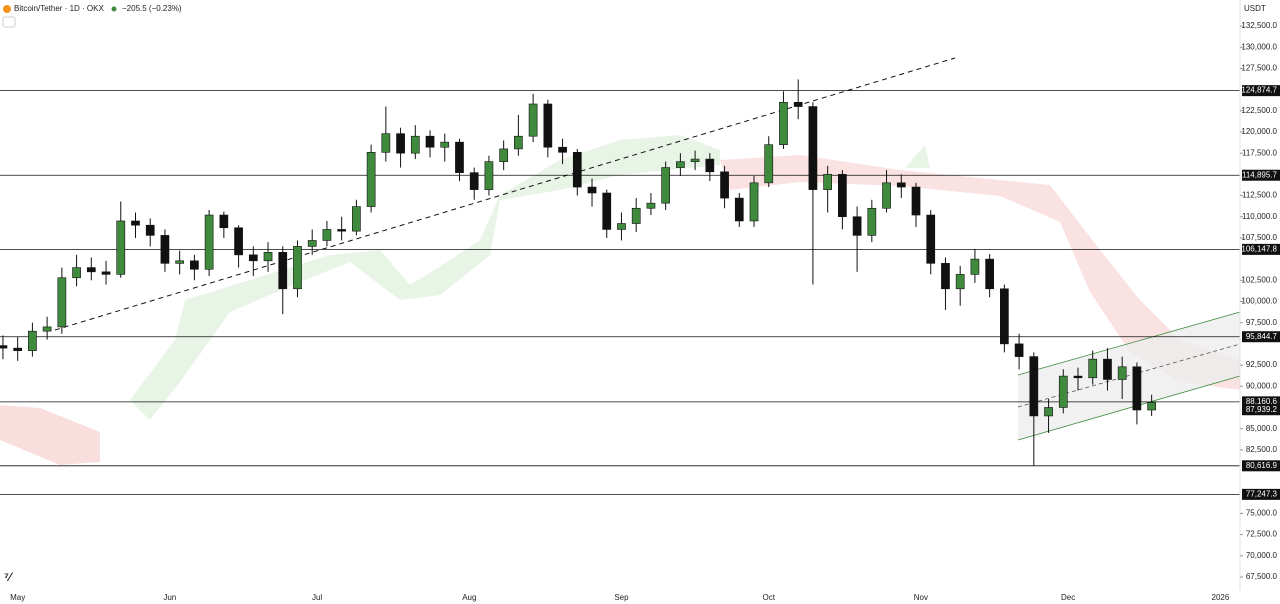 This screenshot has height=604, width=1280. I want to click on collapse-button, so click(9, 22).